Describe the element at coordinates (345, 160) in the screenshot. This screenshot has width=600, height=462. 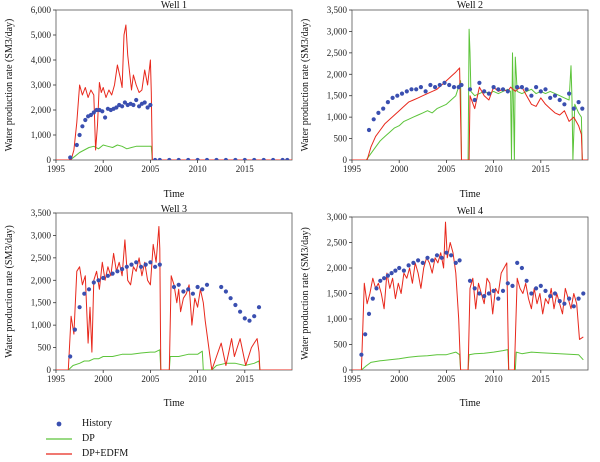
I see `y-tick-label: 0` at that location.